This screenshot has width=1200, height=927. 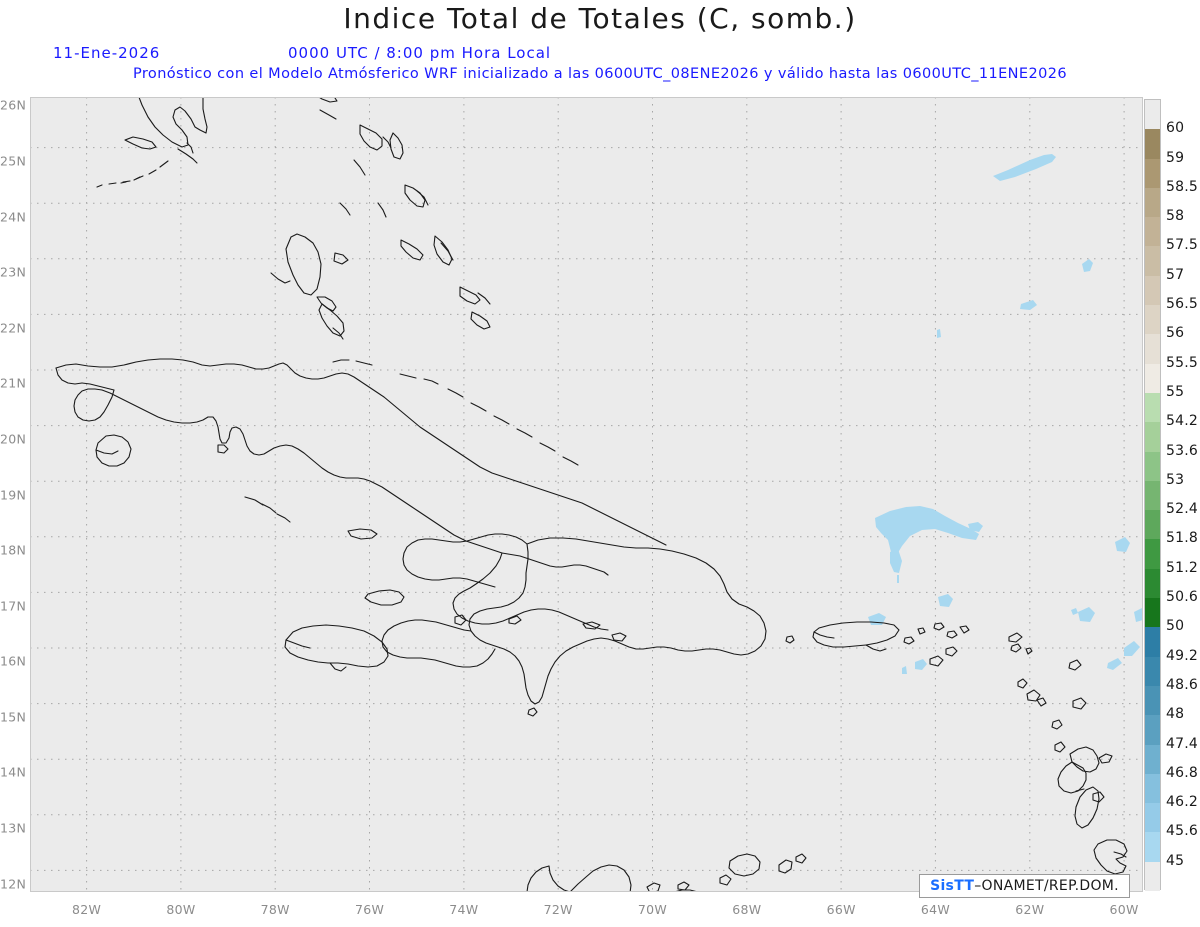 I want to click on colorbar-tick-label: 54.2, so click(x=1182, y=421).